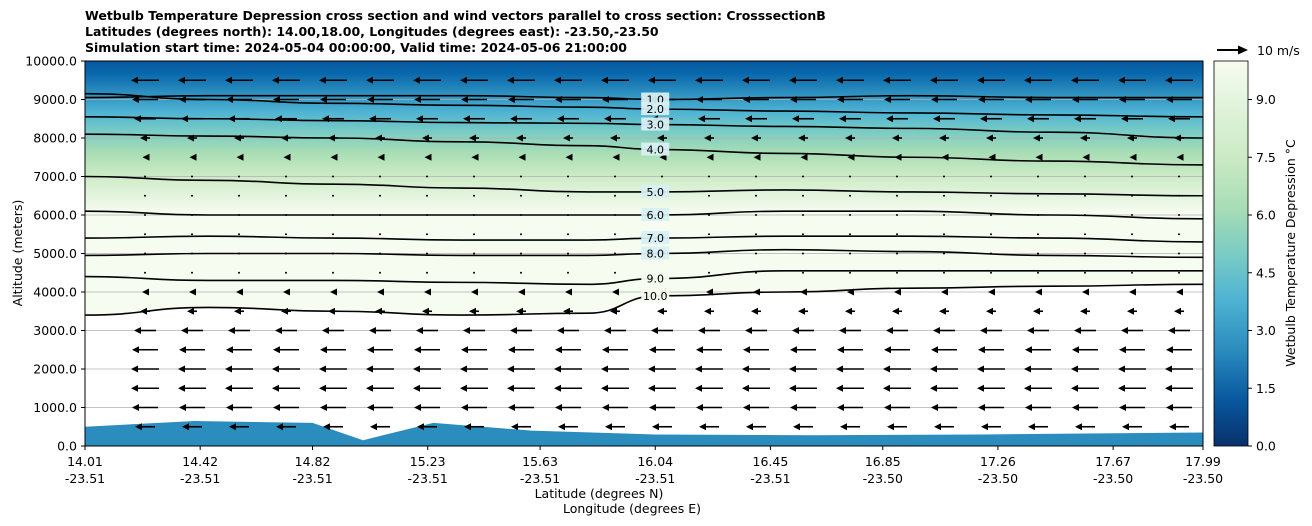 This screenshot has height=526, width=1312. Describe the element at coordinates (55, 138) in the screenshot. I see `y-tick-label: 8000.0` at that location.